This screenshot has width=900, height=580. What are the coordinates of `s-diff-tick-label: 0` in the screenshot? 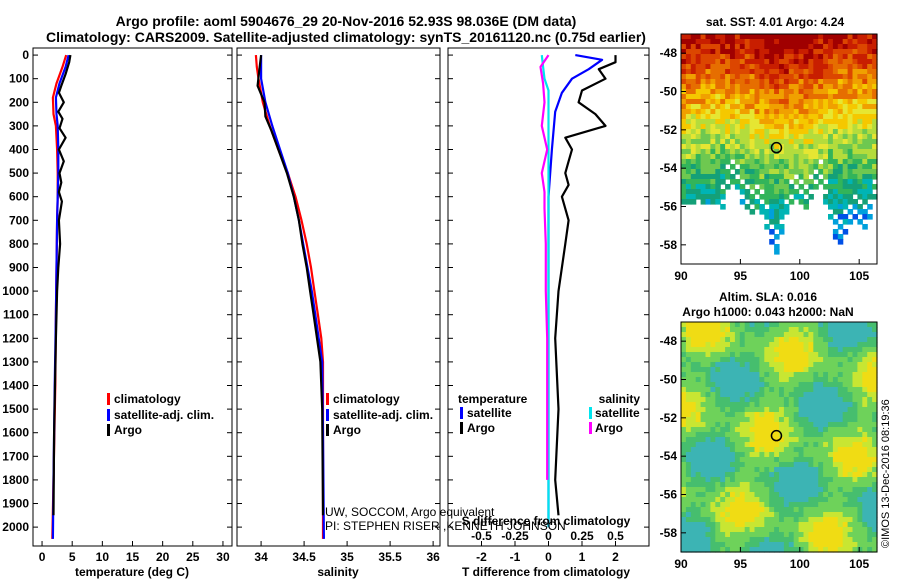 It's located at (548, 536).